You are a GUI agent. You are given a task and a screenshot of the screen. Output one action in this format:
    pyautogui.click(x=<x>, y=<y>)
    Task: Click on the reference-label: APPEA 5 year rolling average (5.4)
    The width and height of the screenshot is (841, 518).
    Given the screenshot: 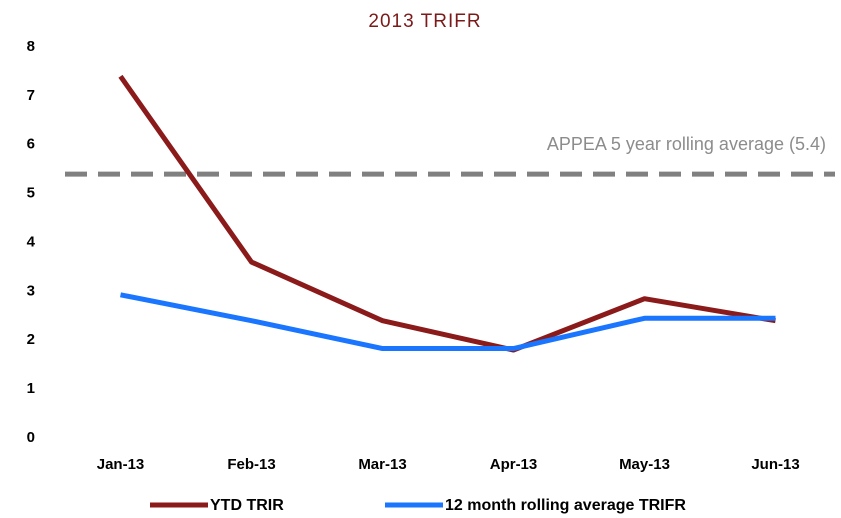 What is the action you would take?
    pyautogui.click(x=686, y=144)
    